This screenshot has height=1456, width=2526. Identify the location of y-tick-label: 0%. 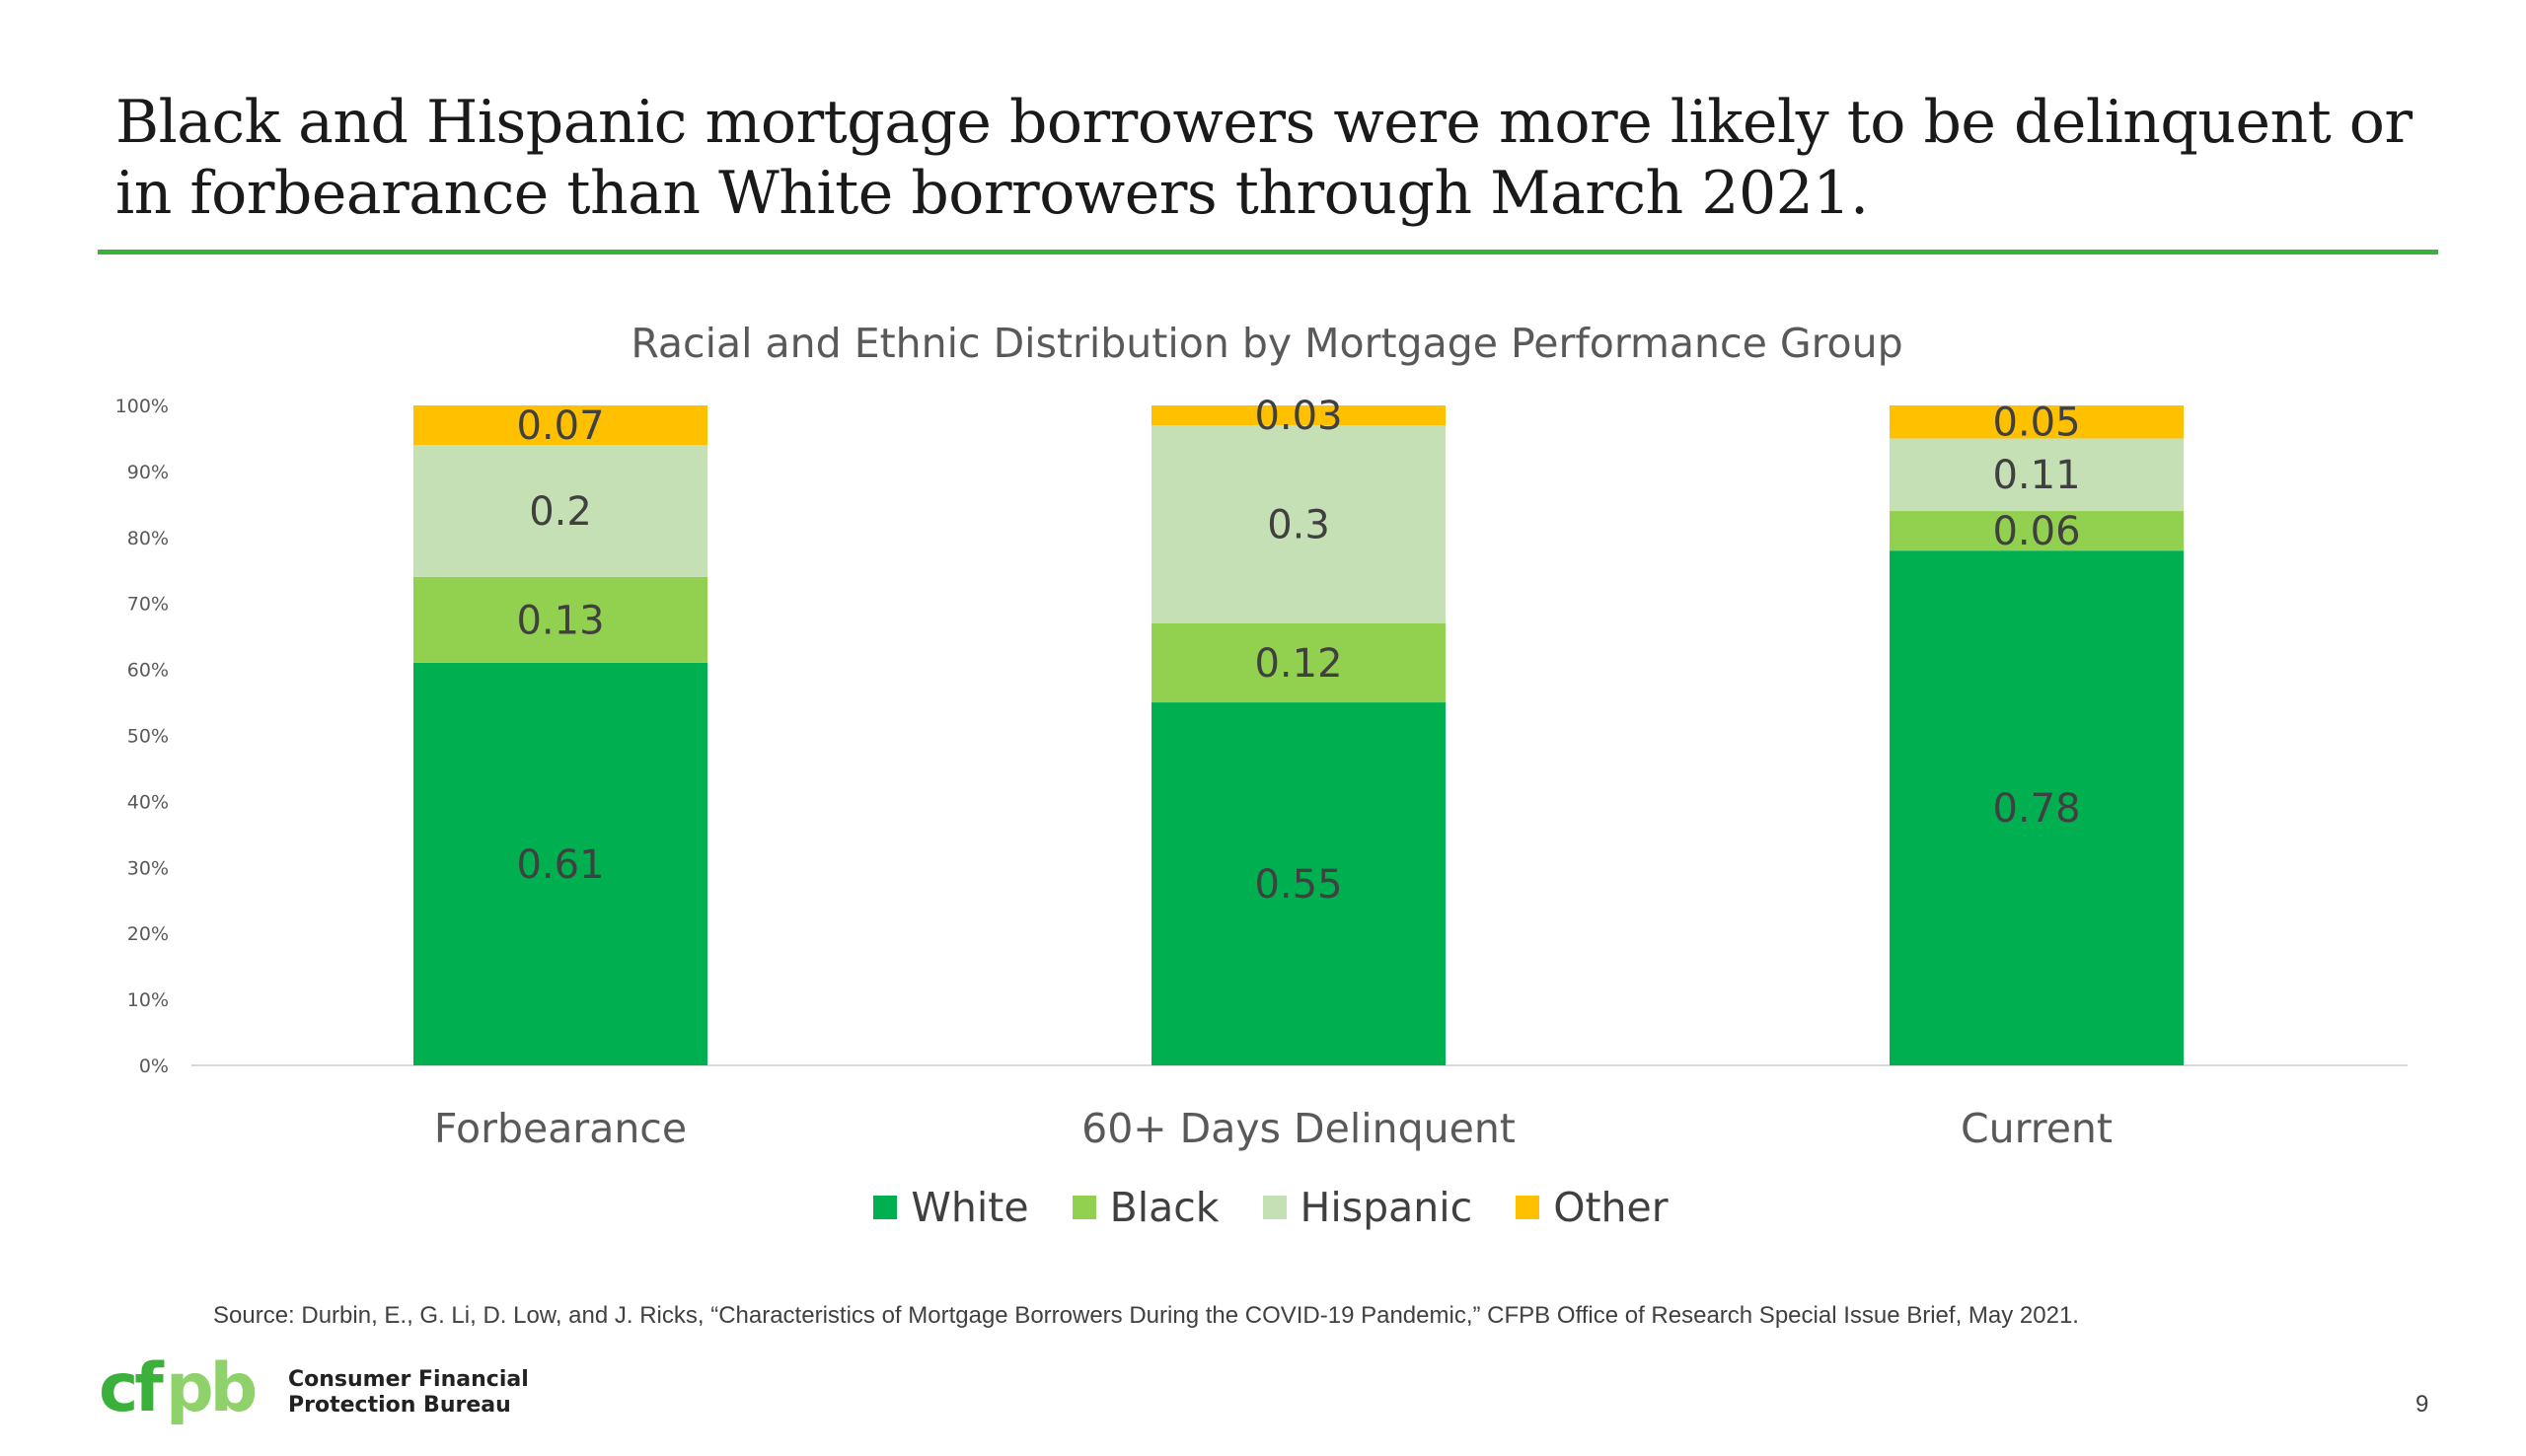
(154, 1066).